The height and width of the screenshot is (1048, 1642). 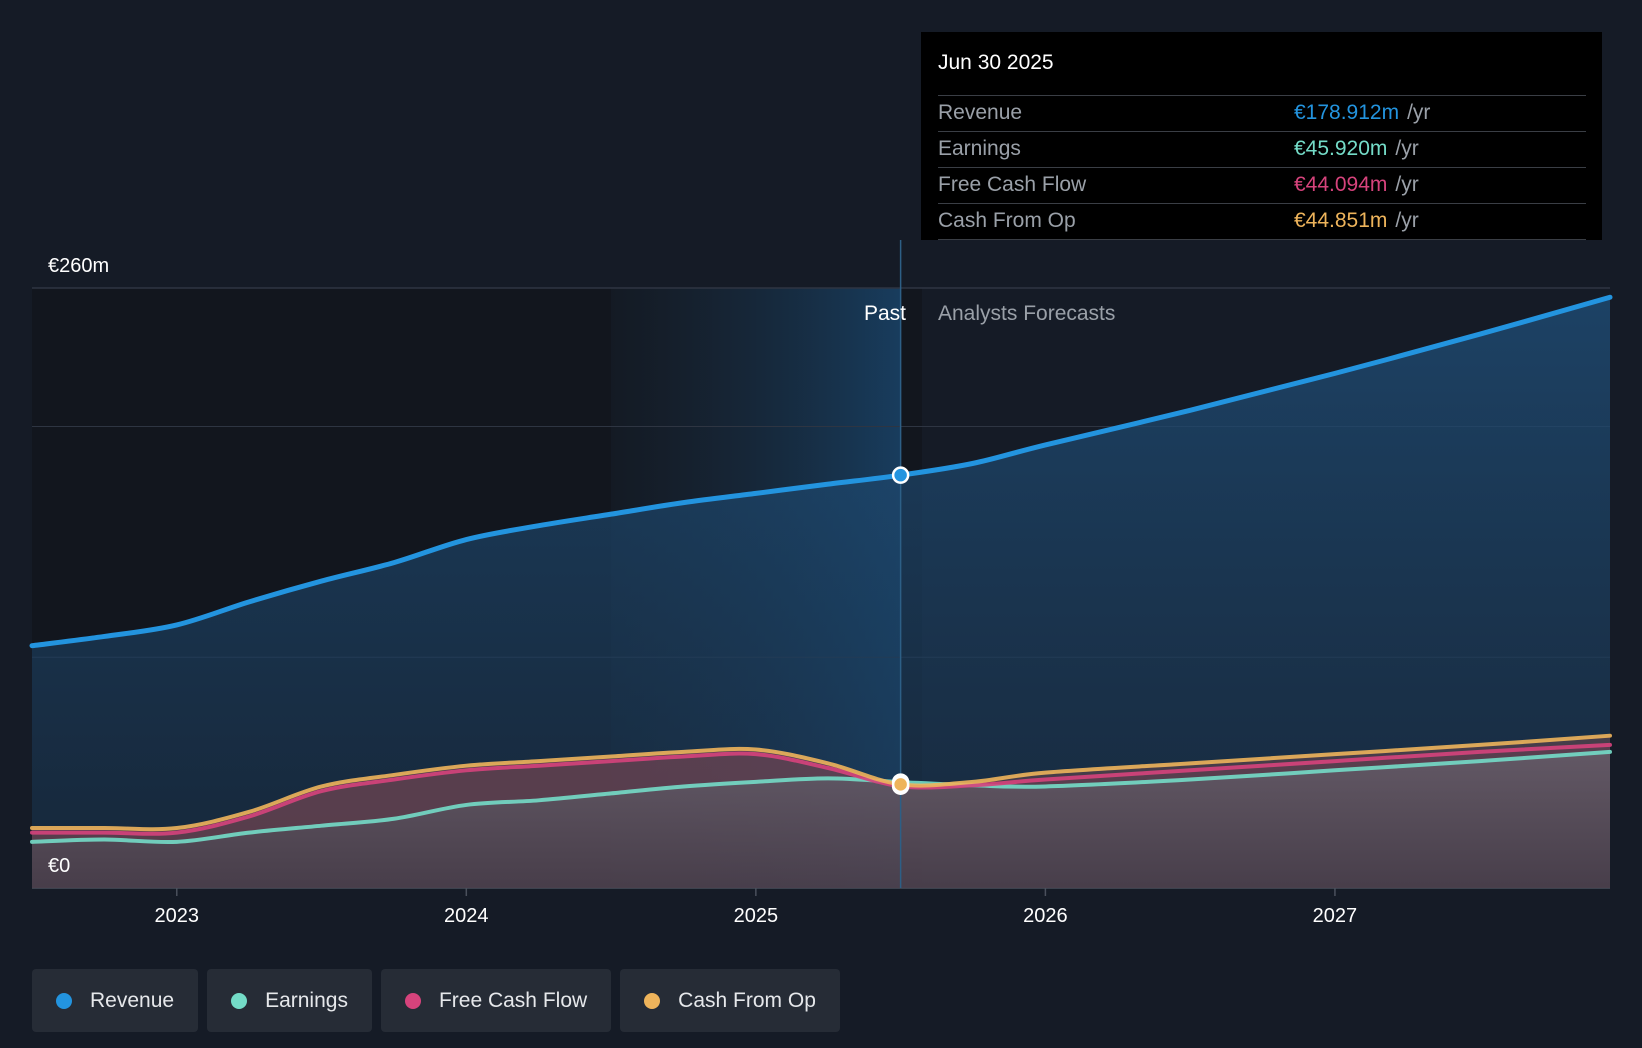 What do you see at coordinates (1262, 150) in the screenshot?
I see `tooltip-row-earnings: Earnings €45.920m /yr` at bounding box center [1262, 150].